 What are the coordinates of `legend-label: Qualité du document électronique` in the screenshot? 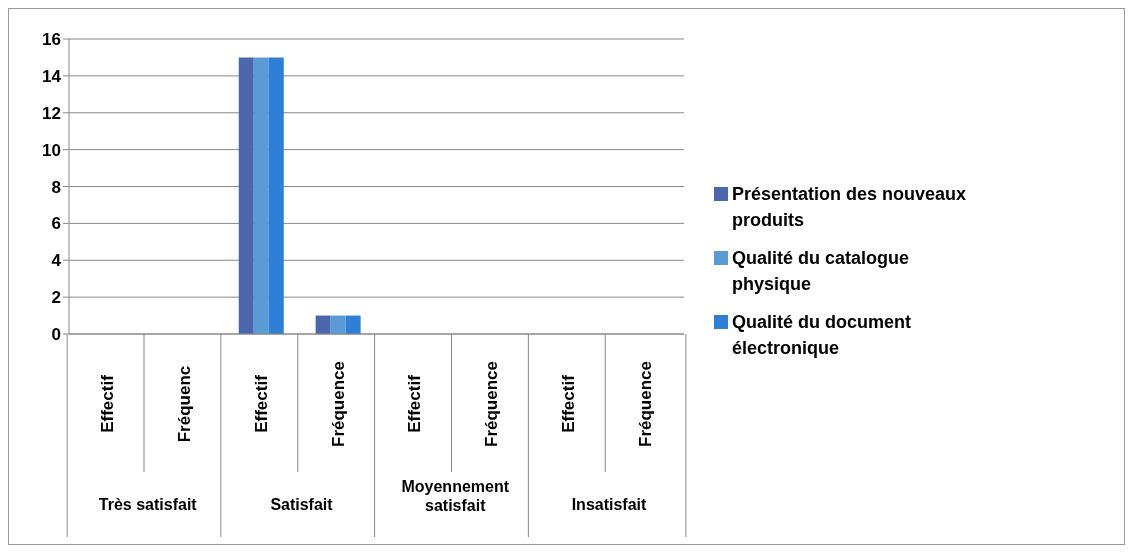 It's located at (822, 335).